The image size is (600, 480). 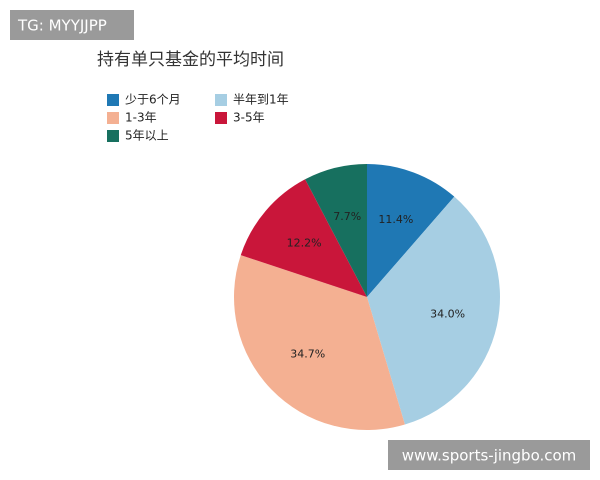 What do you see at coordinates (141, 118) in the screenshot?
I see `legend-label: 1-3年` at bounding box center [141, 118].